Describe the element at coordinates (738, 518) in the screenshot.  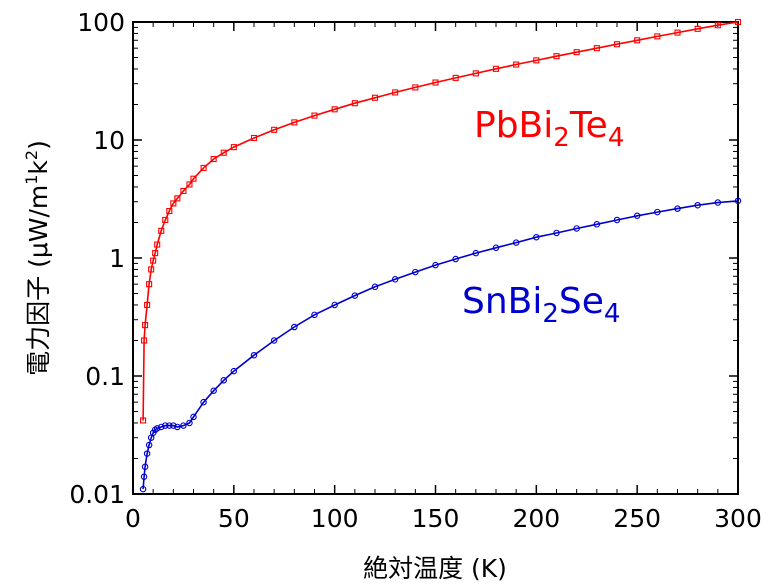
I see `x-tick-label: 300` at that location.